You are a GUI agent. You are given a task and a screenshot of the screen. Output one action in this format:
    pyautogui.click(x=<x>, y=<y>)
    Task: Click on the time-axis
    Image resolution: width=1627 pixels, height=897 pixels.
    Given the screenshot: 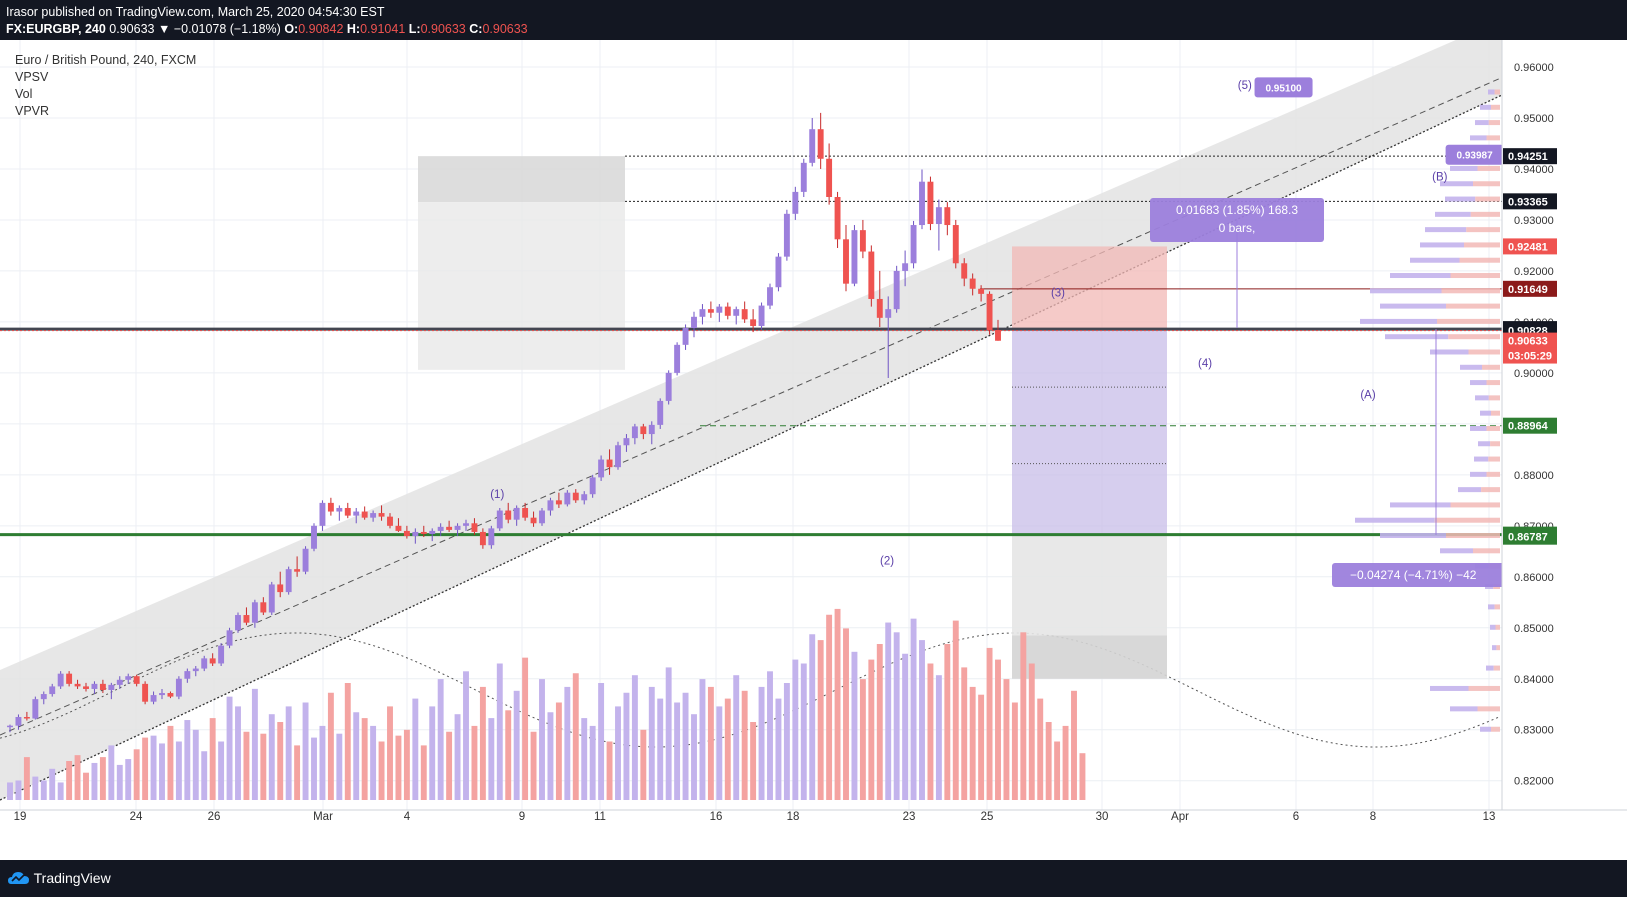 What is the action you would take?
    pyautogui.click(x=751, y=835)
    